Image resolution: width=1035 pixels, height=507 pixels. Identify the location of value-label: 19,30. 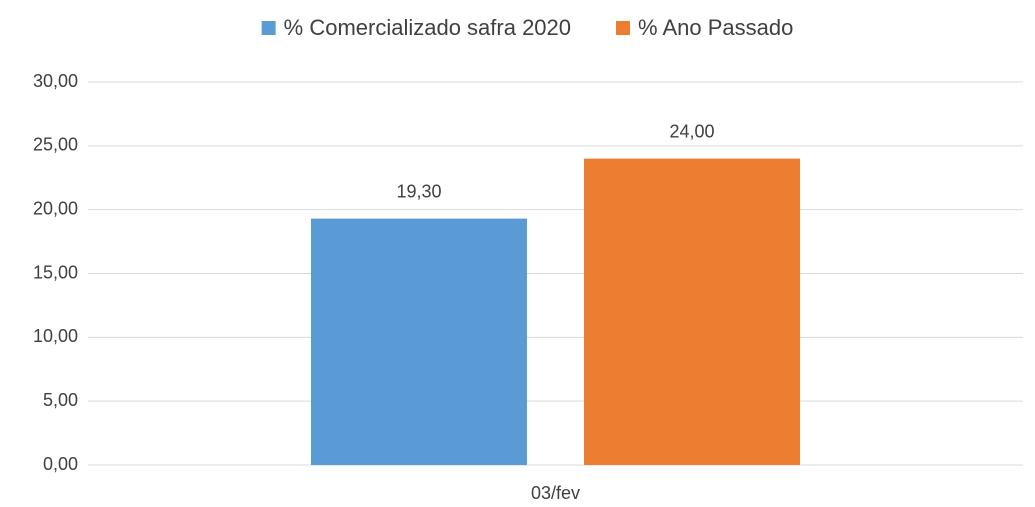
(418, 191).